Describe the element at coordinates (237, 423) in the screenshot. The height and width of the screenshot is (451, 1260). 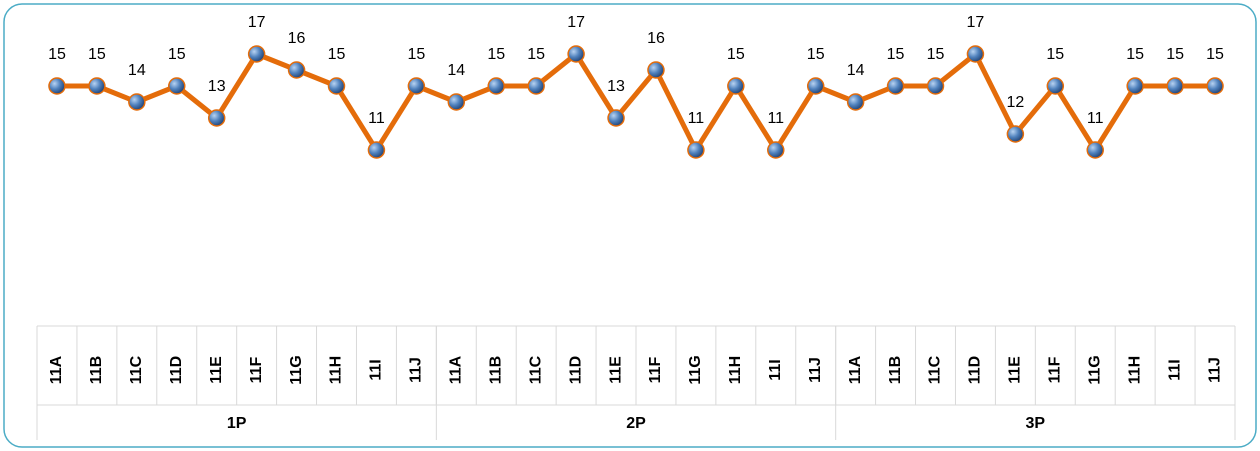
I see `group-label: 1P` at that location.